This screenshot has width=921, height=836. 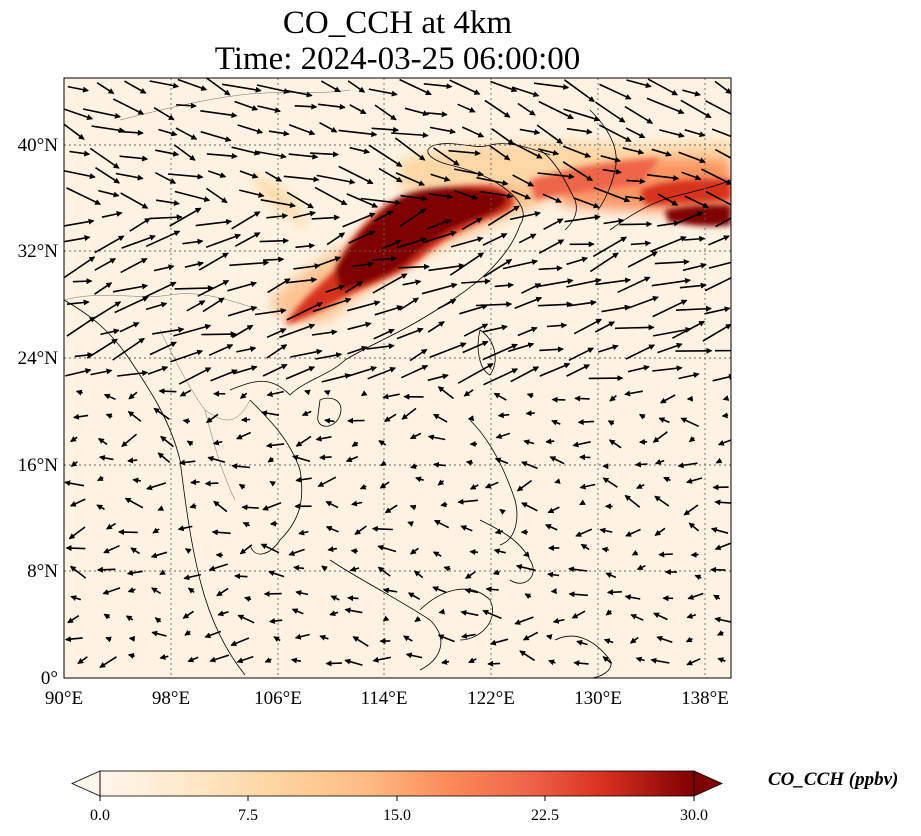 I want to click on map-title: CO_CCH at 4km, so click(x=397, y=23).